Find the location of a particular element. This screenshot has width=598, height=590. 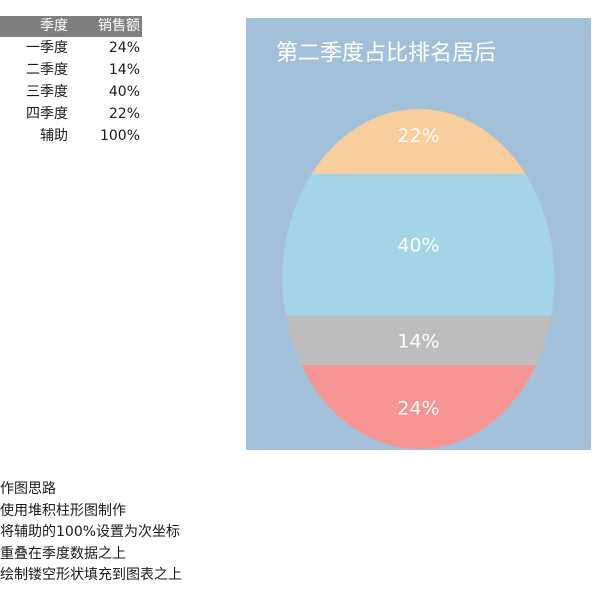

table-row: 辅助 100% is located at coordinates (71, 136).